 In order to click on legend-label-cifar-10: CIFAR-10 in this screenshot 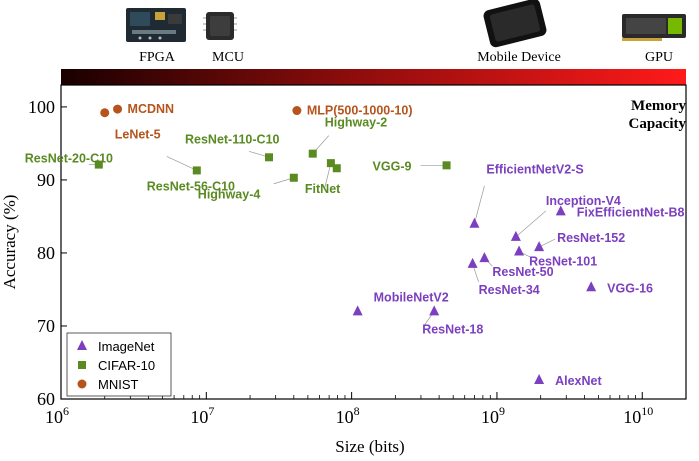, I will do `click(126, 365)`.